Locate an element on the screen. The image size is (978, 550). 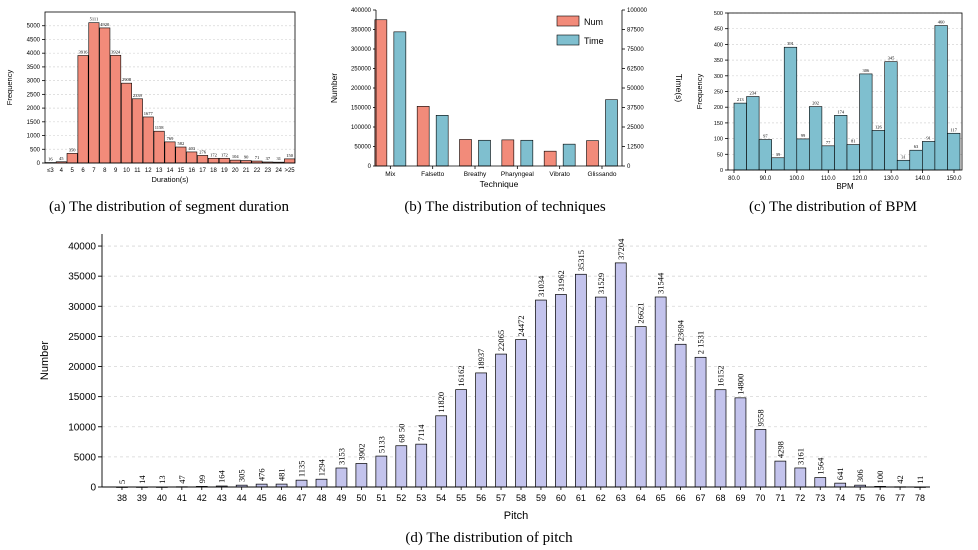
y2-tick-label: 62500 is located at coordinates (635, 70).